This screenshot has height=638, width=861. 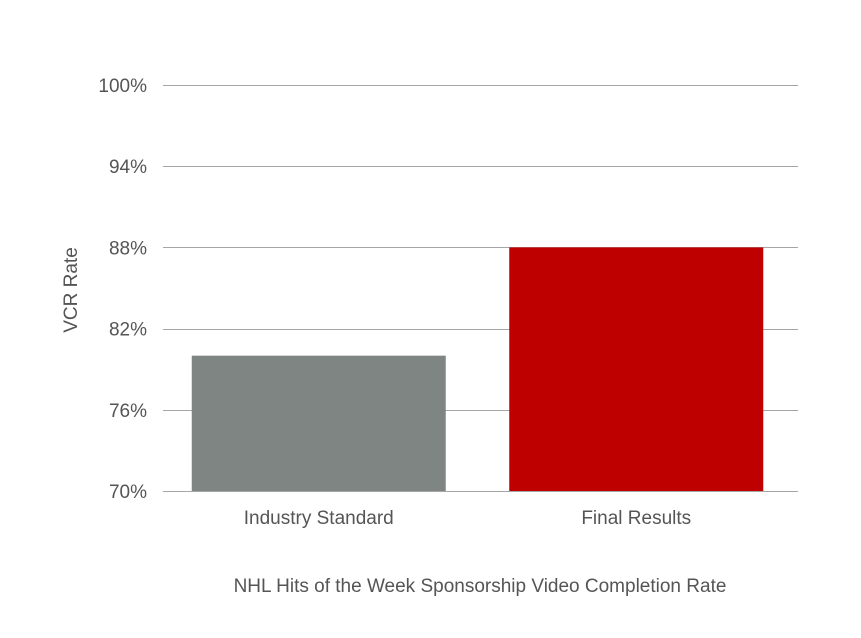 I want to click on x-category-label: Final Results, so click(x=636, y=518).